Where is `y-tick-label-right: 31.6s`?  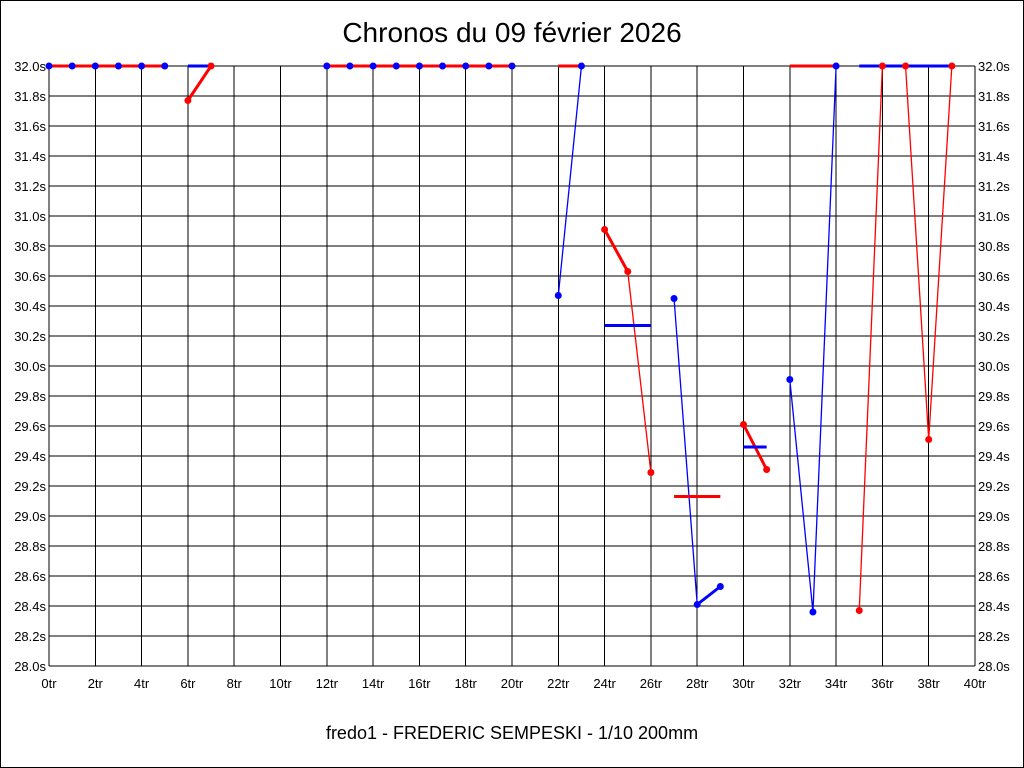
y-tick-label-right: 31.6s is located at coordinates (994, 126).